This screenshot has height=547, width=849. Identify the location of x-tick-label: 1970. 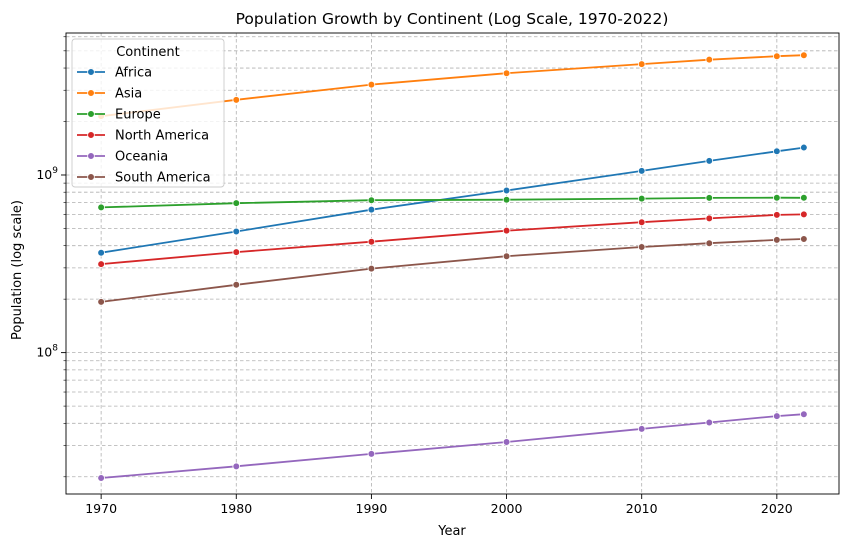
(101, 508).